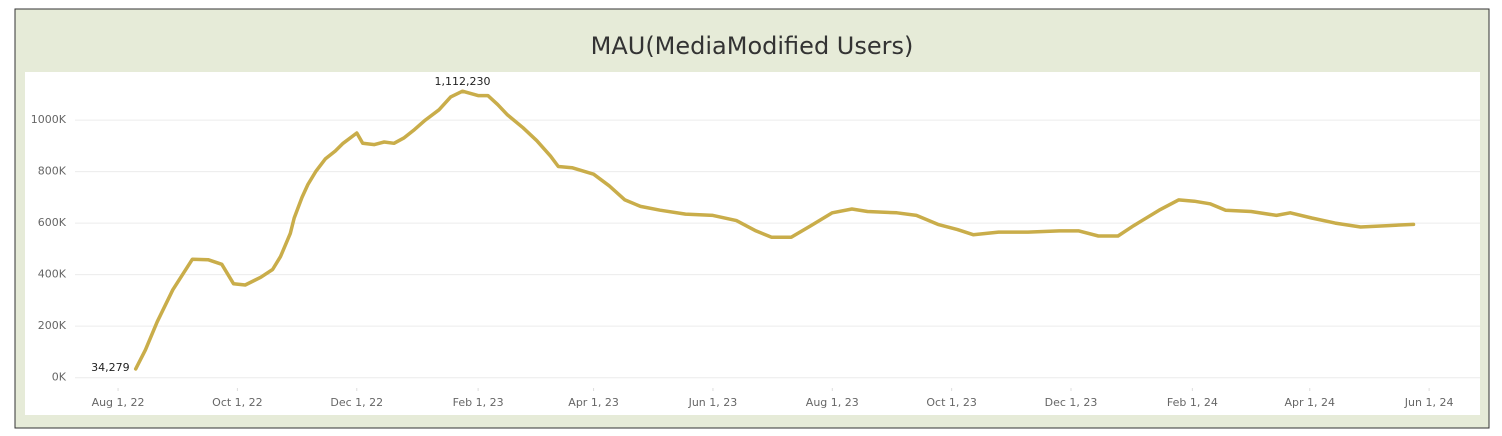 Image resolution: width=1502 pixels, height=436 pixels. I want to click on value-label: 34,279, so click(110, 367).